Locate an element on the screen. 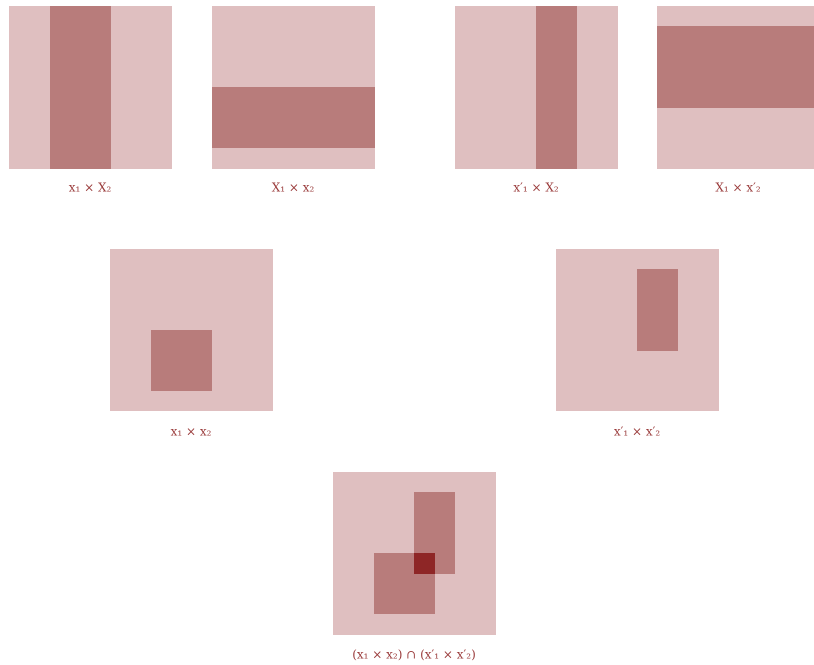  panel-label: x₁ × x₂ is located at coordinates (191, 432).